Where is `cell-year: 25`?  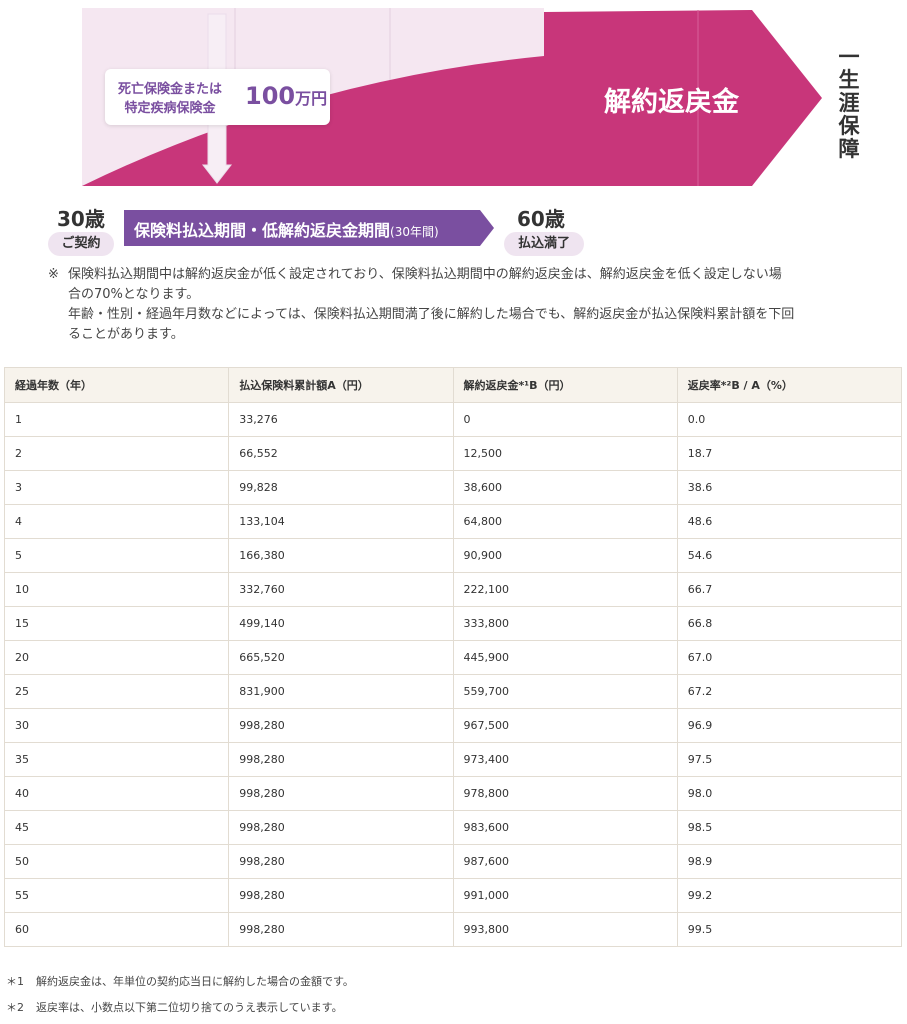
cell-year: 25 is located at coordinates (116, 691).